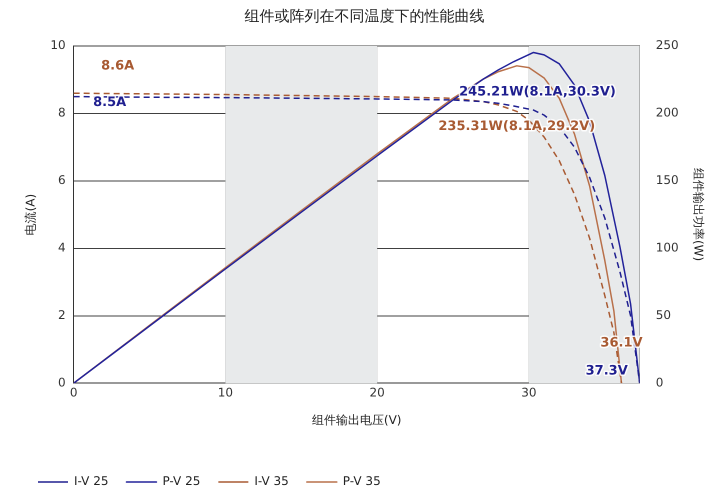 This screenshot has width=723, height=500. Describe the element at coordinates (117, 66) in the screenshot. I see `annotation: 8.6A` at that location.